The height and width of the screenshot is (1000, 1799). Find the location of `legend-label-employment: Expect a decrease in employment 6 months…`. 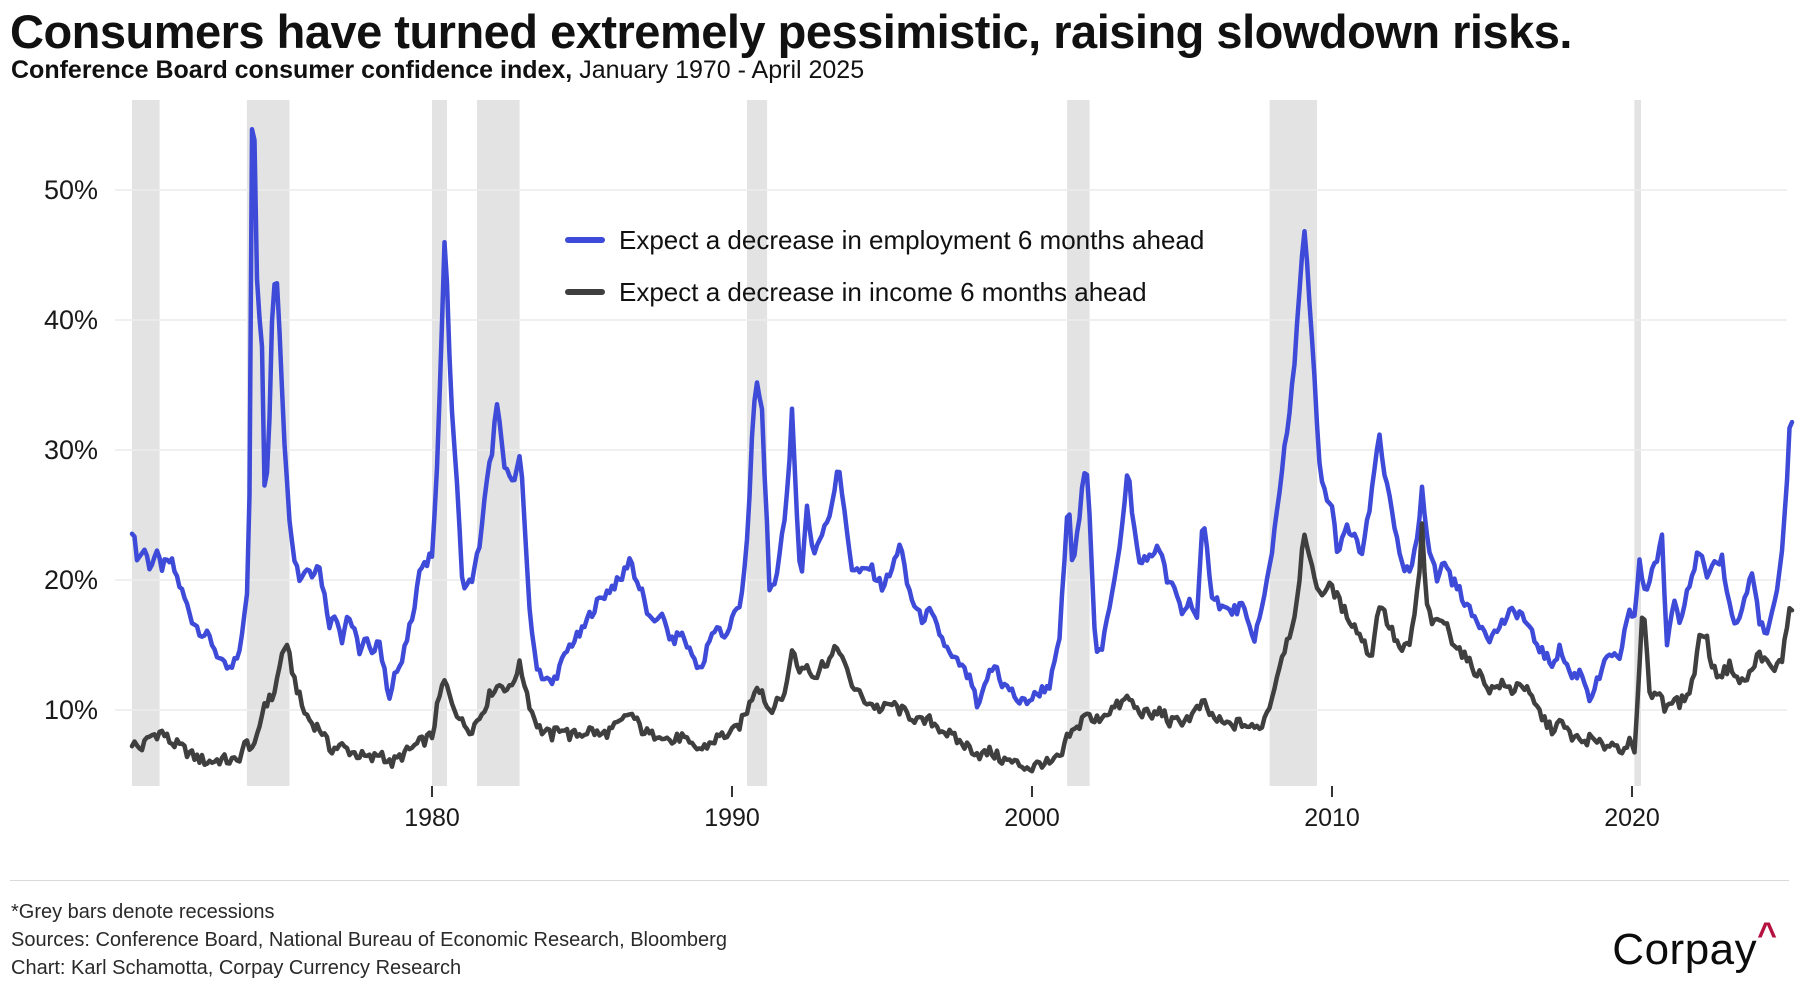

legend-label-employment: Expect a decrease in employment 6 months… is located at coordinates (912, 239).